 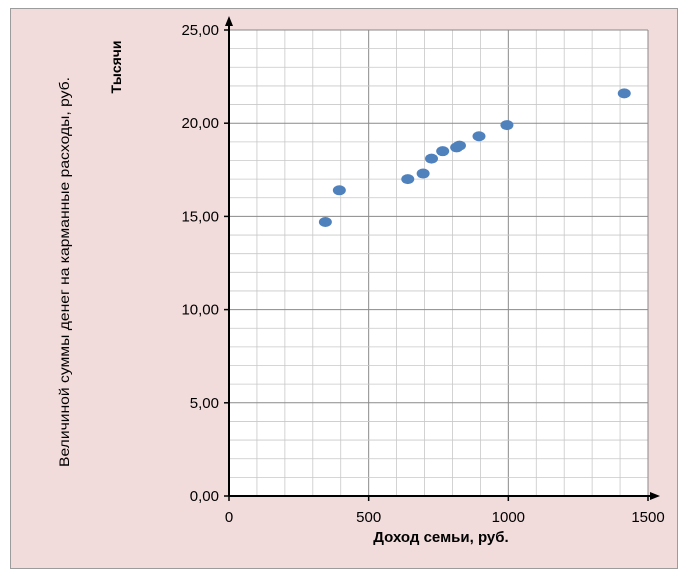 What do you see at coordinates (200, 30) in the screenshot?
I see `y-tick-label: 25,00` at bounding box center [200, 30].